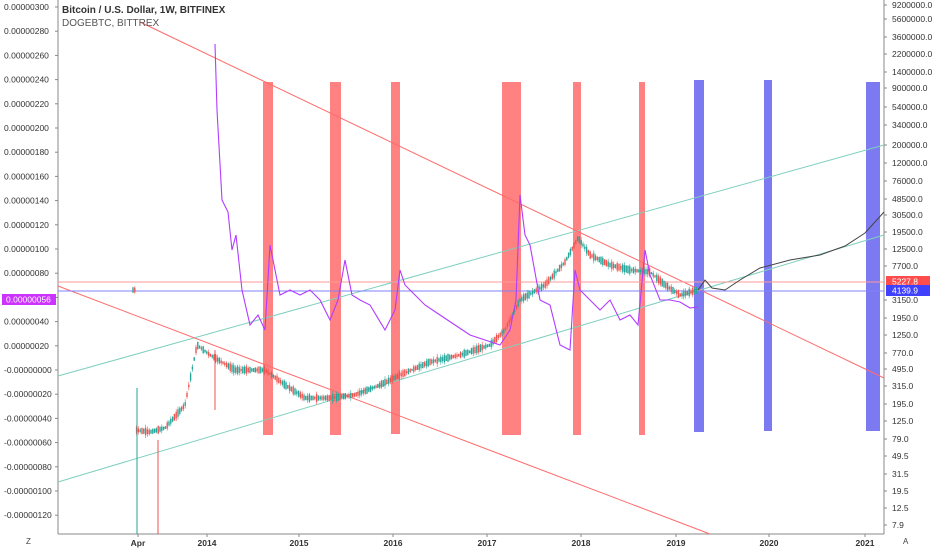  I want to click on x-axis-tick-label: 2017, so click(487, 543).